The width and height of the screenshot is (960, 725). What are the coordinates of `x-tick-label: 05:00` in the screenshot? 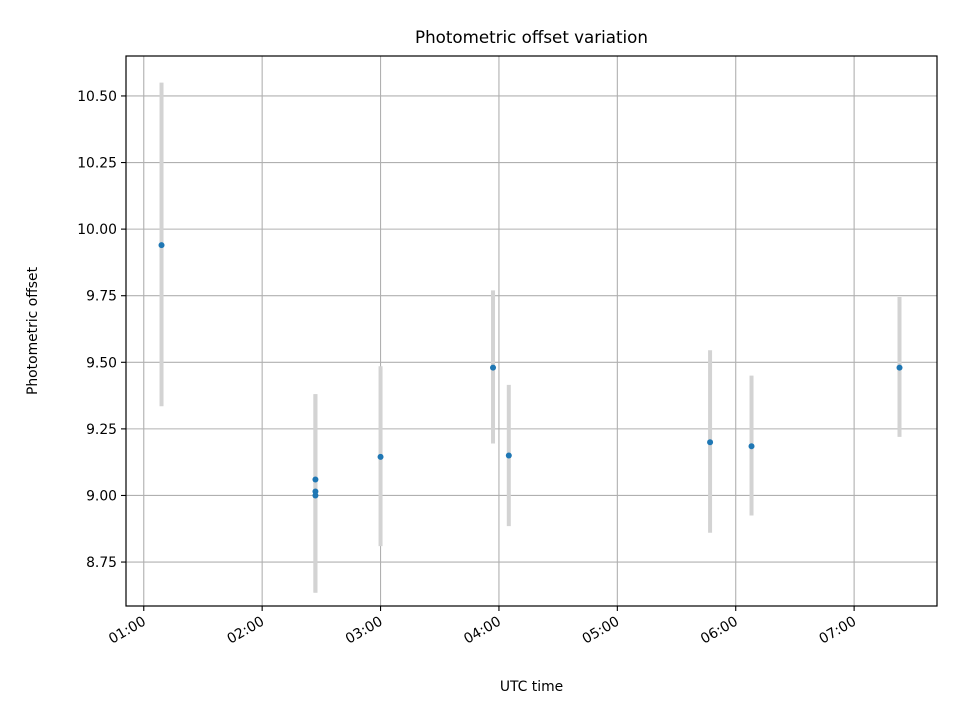 It's located at (601, 631).